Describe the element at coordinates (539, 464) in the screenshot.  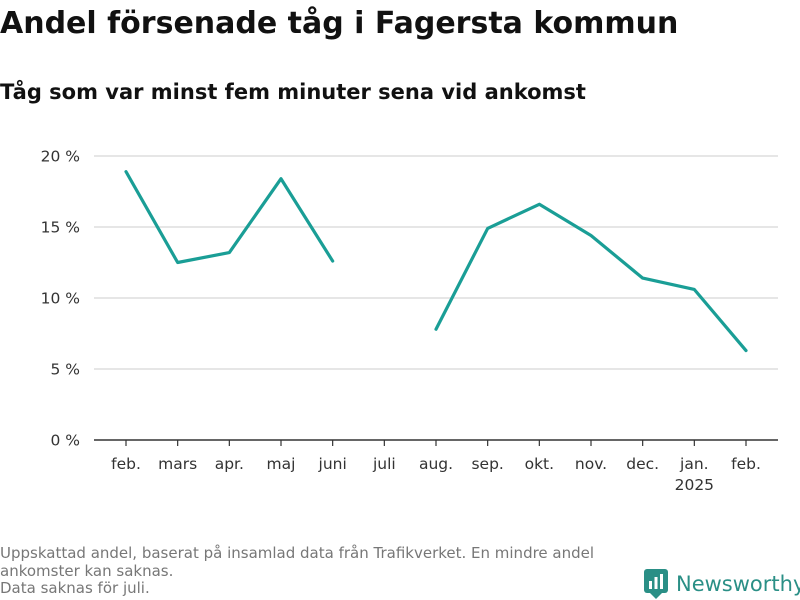
I see `x-tick-label: okt.` at that location.